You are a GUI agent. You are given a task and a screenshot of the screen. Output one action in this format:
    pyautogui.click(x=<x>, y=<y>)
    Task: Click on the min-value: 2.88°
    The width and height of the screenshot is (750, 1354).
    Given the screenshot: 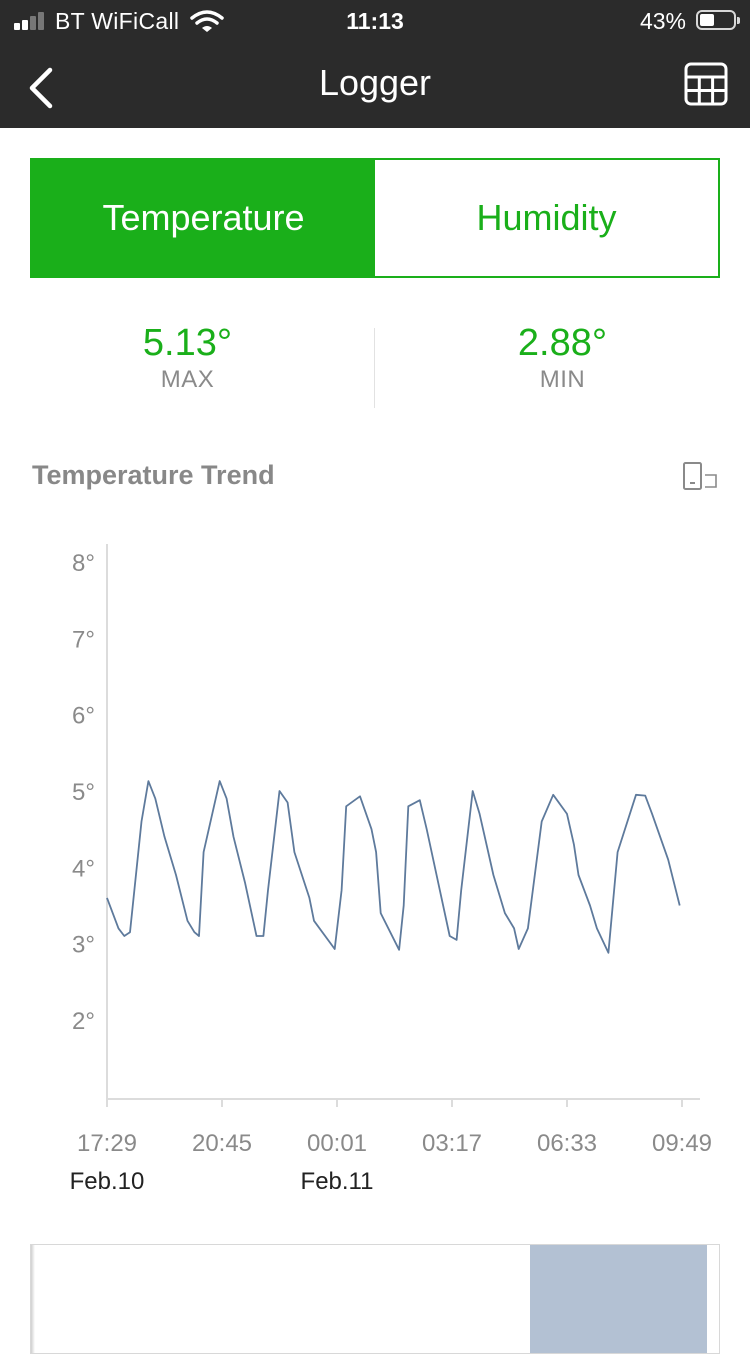 What is the action you would take?
    pyautogui.click(x=562, y=343)
    